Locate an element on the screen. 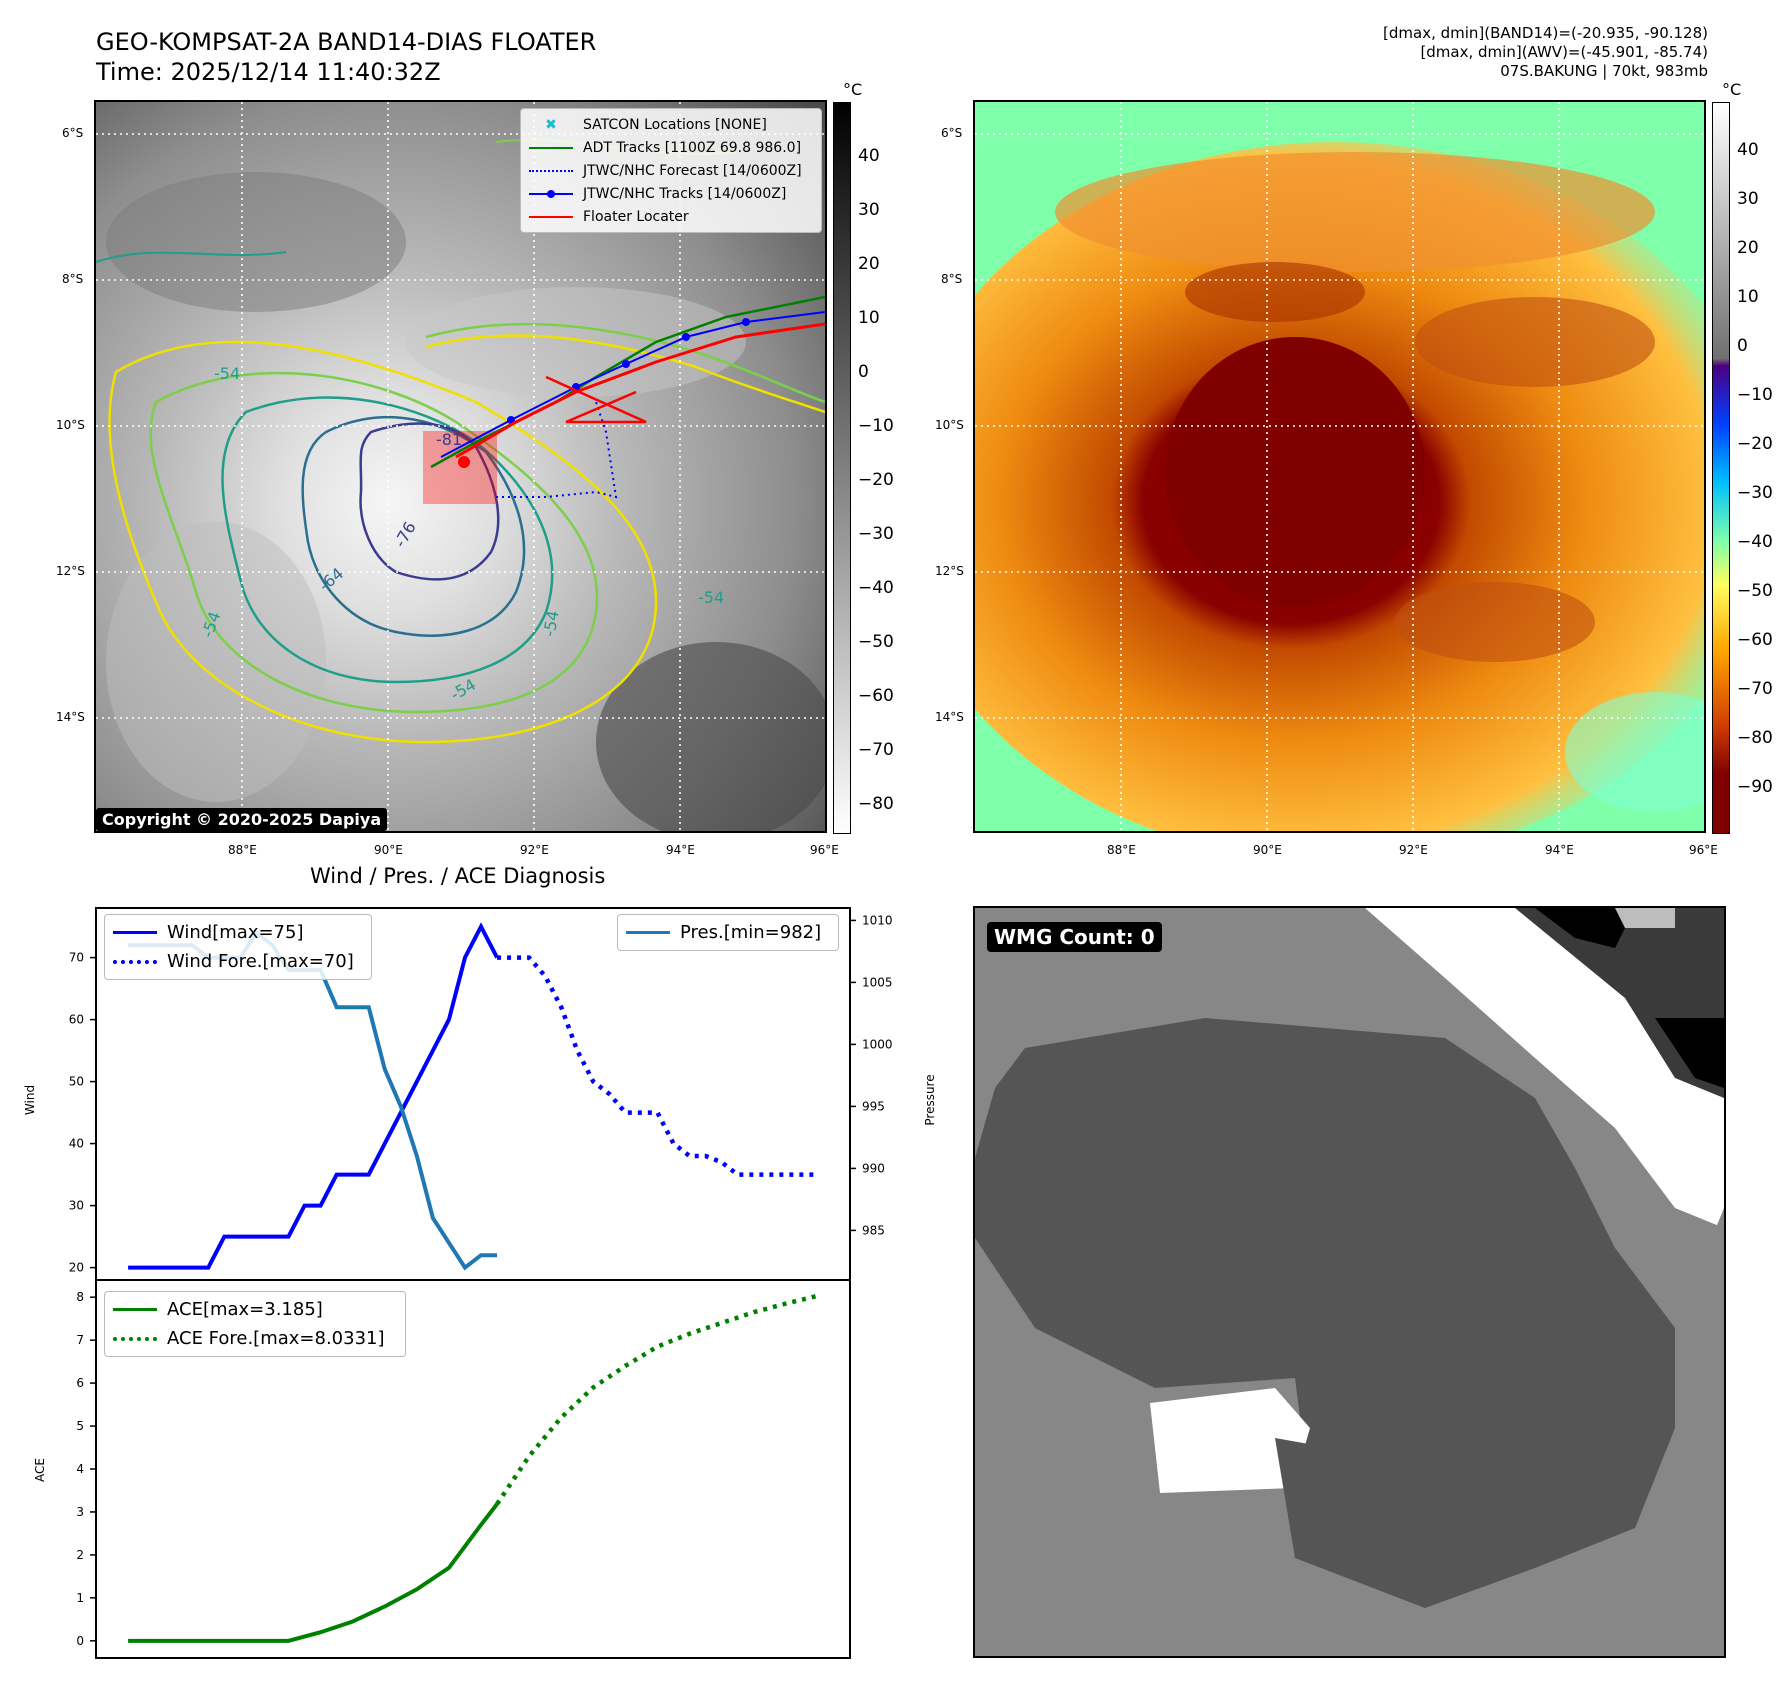 This screenshot has height=1690, width=1788. y-tick-label: 7 is located at coordinates (80, 1340).